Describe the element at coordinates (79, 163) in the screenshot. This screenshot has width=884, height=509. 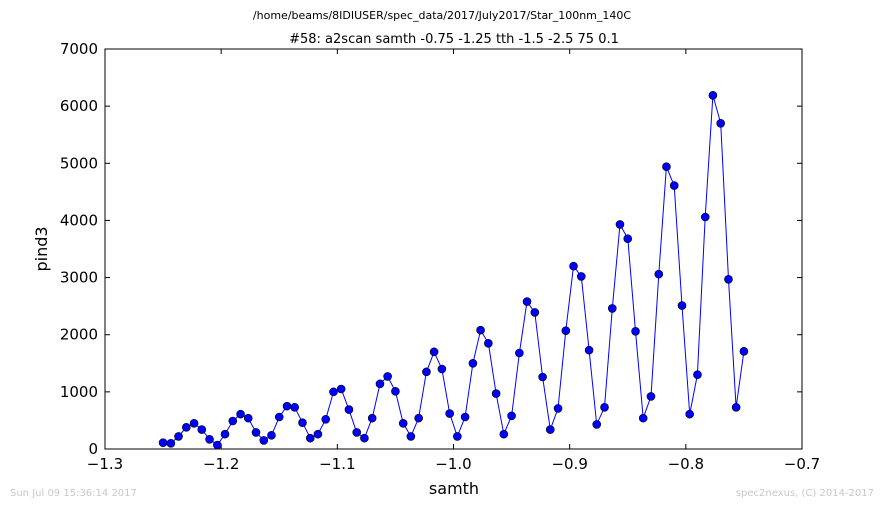
I see `y-tick-label: 5000` at that location.